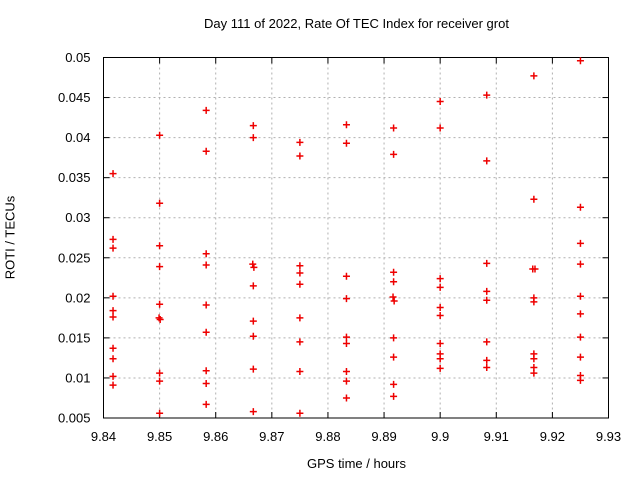 The image size is (640, 480). What do you see at coordinates (159, 436) in the screenshot?
I see `x-tick-label: 9.85` at bounding box center [159, 436].